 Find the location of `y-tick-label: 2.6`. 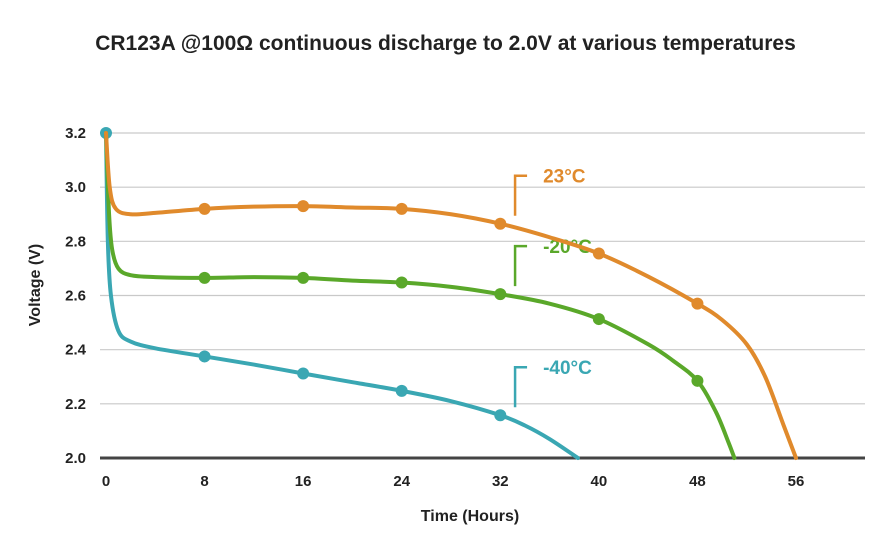

y-tick-label: 2.6 is located at coordinates (75, 296).